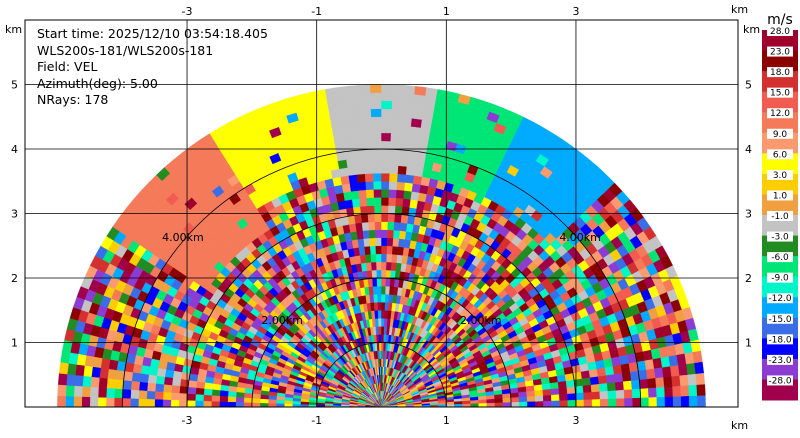 The image size is (800, 438). I want to click on axis-unit-label: km, so click(13, 29).